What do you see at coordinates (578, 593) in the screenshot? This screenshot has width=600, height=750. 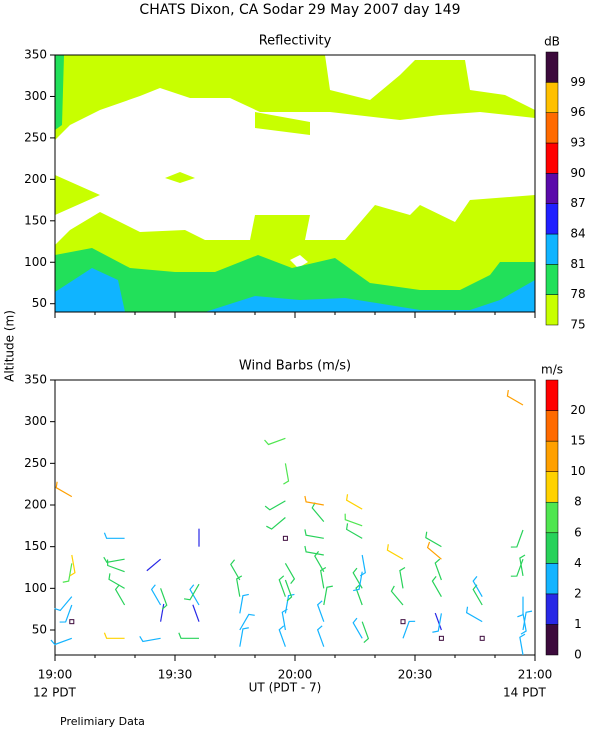 I see `colorbar-label: 2` at bounding box center [578, 593].